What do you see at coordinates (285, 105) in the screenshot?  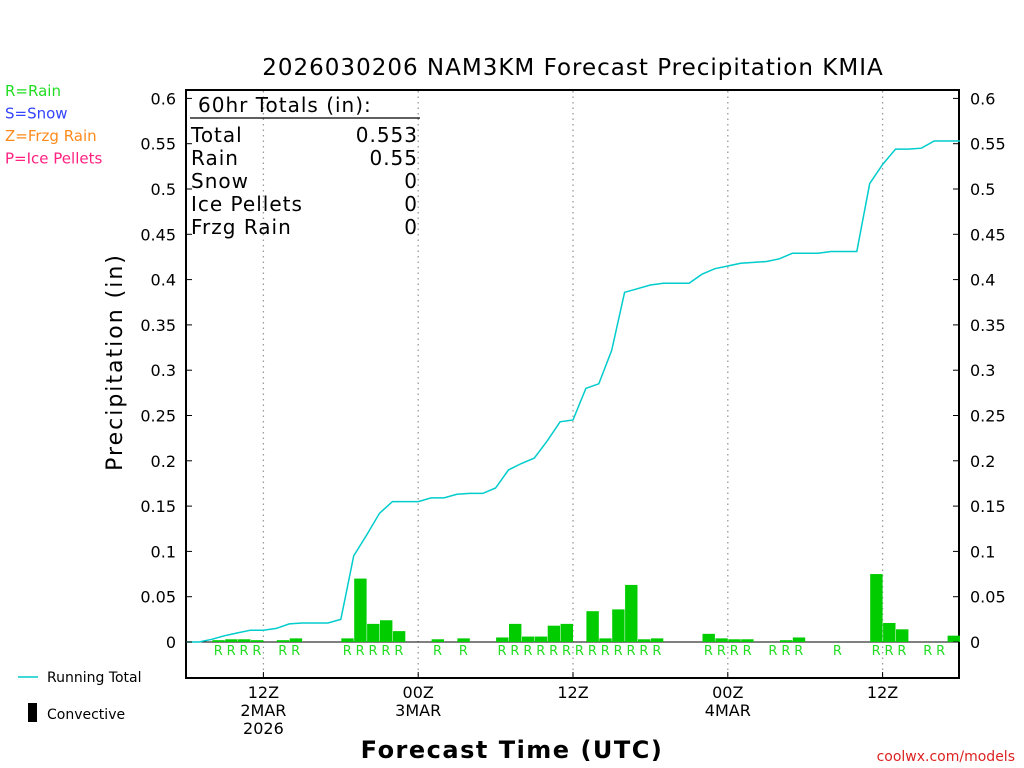 I see `totals-header: 60hr Totals (in):` at bounding box center [285, 105].